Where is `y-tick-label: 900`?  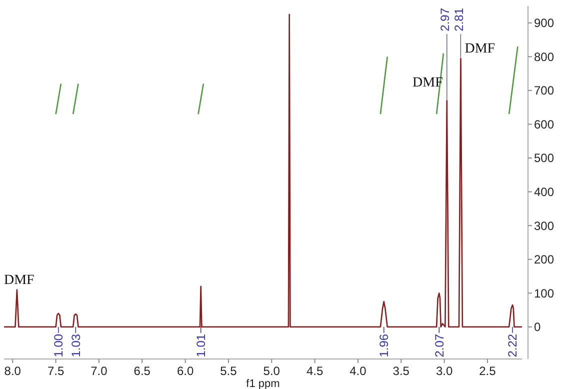 y-tick-label: 900 is located at coordinates (544, 23).